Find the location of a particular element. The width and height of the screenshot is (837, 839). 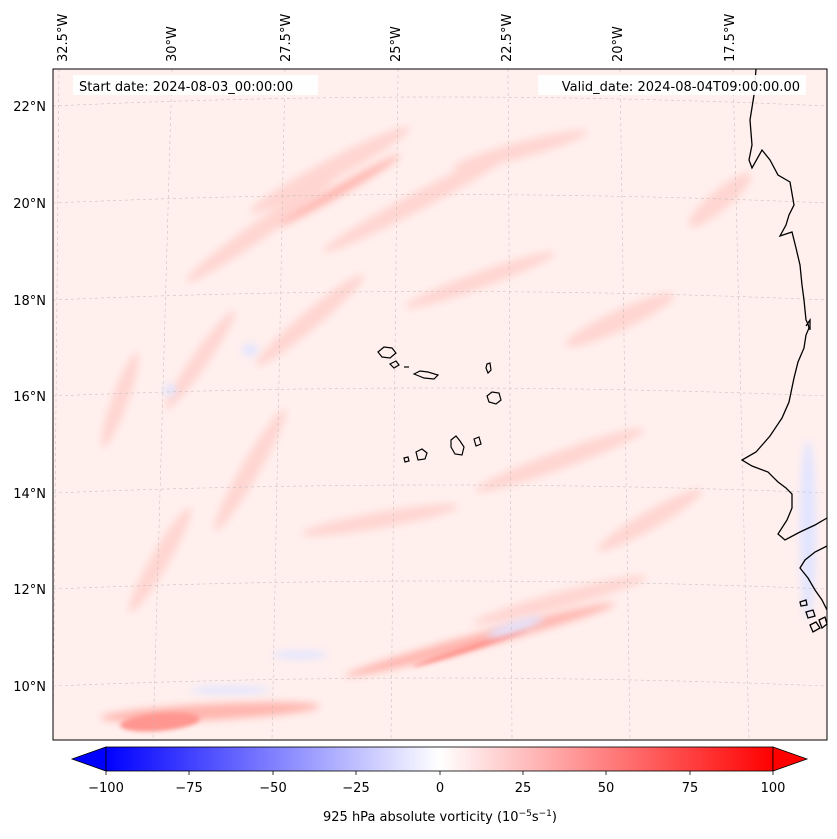

island-fogo is located at coordinates (421, 454).